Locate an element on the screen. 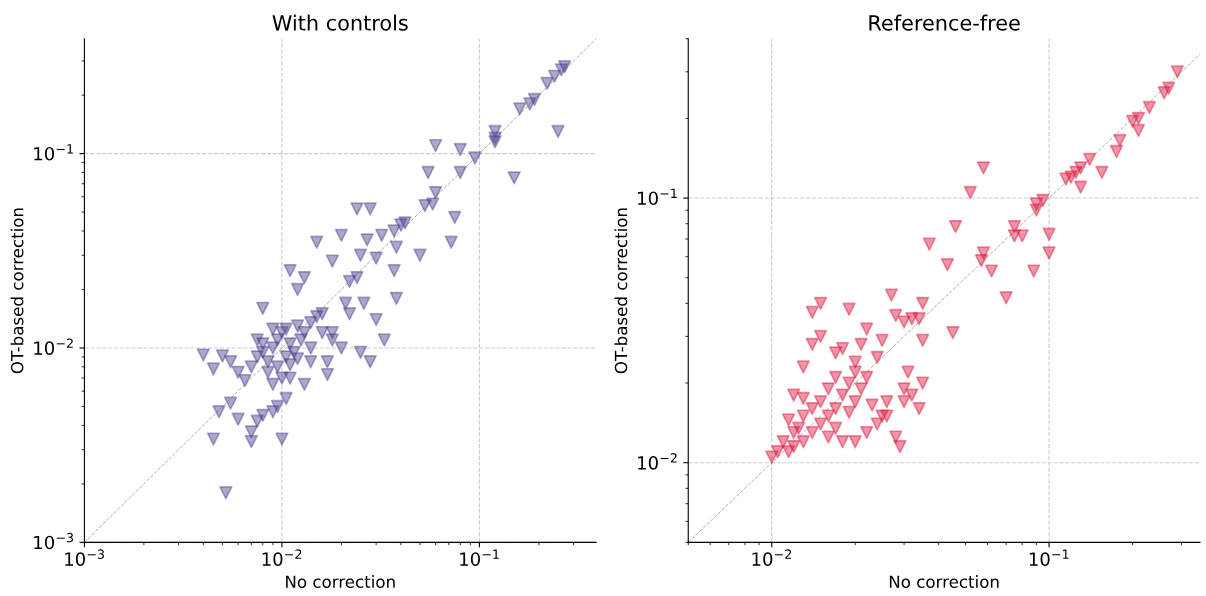  y-tick-label: 10$^{−3}$ is located at coordinates (54, 541).